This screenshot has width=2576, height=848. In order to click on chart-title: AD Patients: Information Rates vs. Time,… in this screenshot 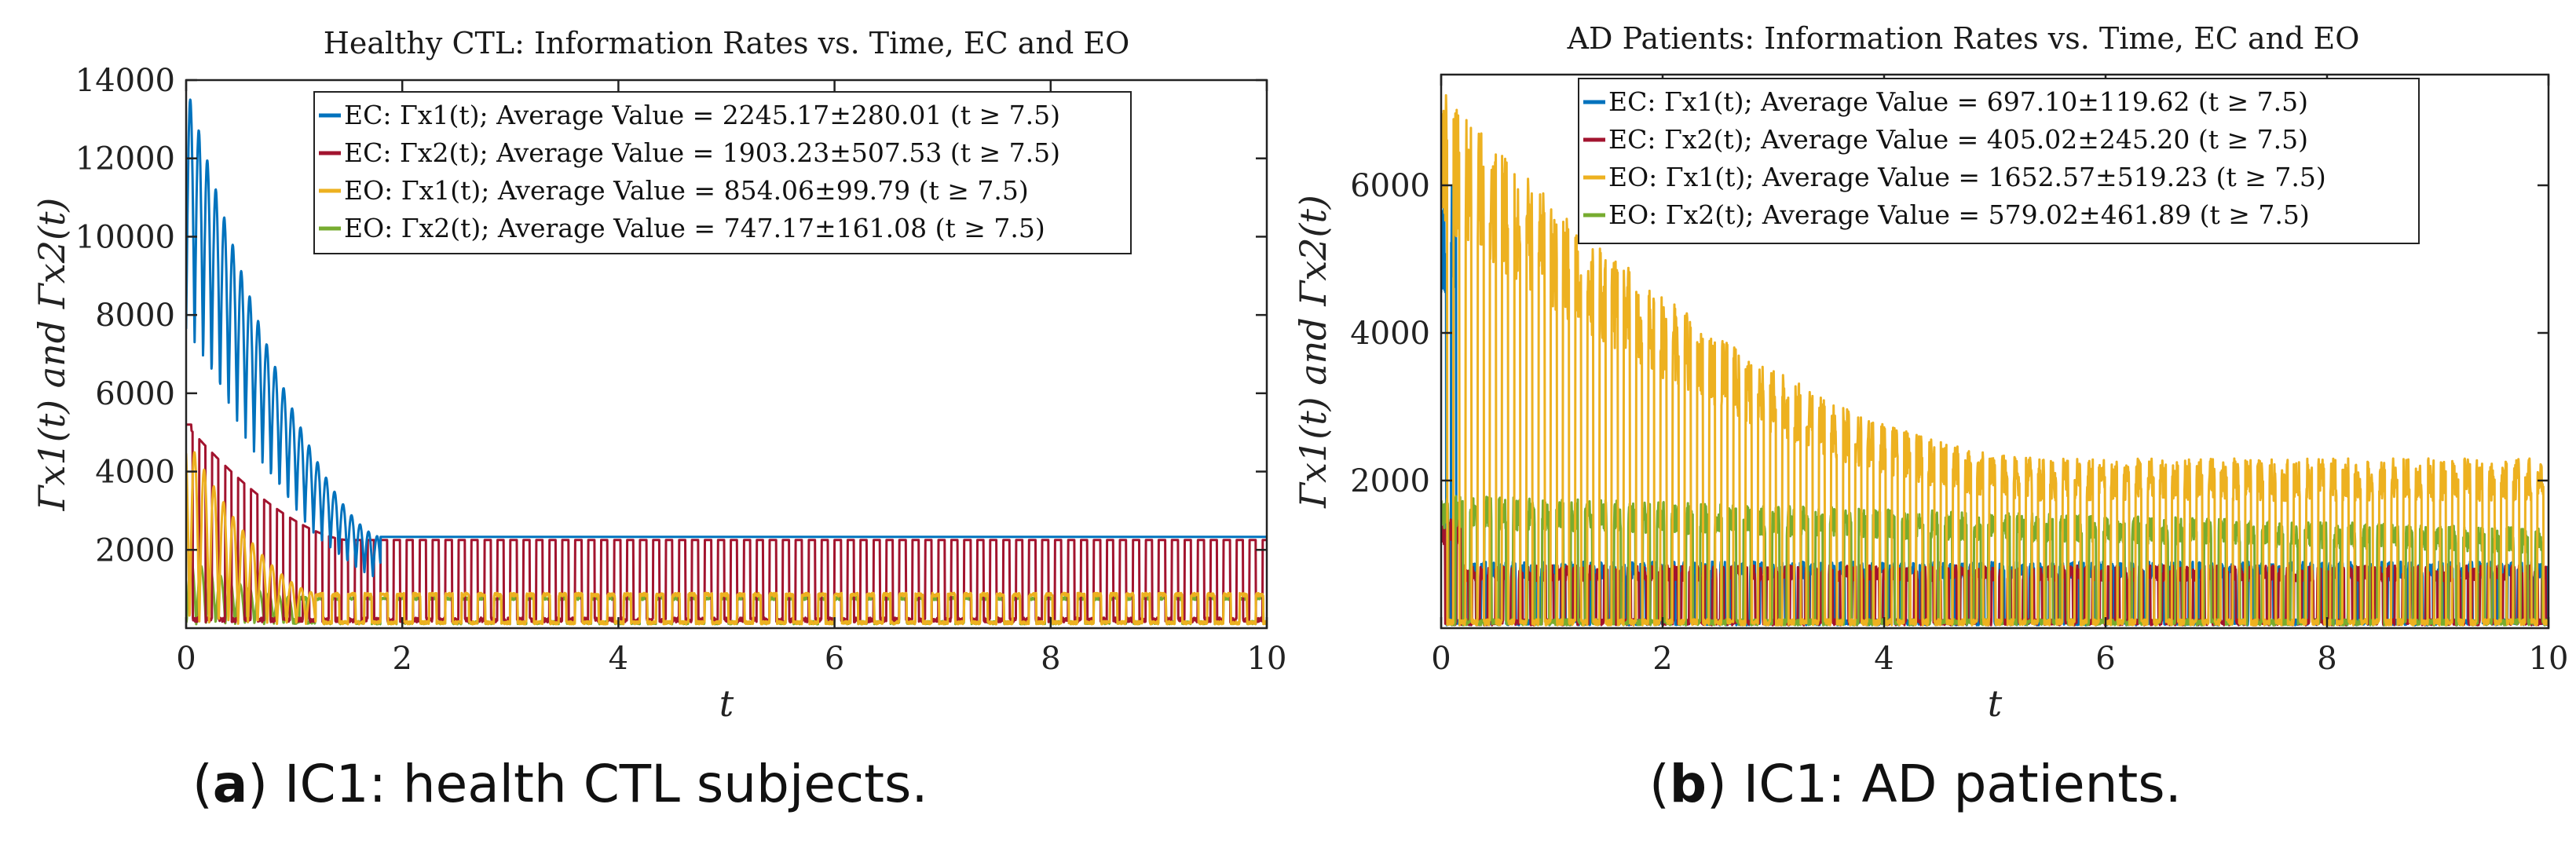, I will do `click(1964, 39)`.